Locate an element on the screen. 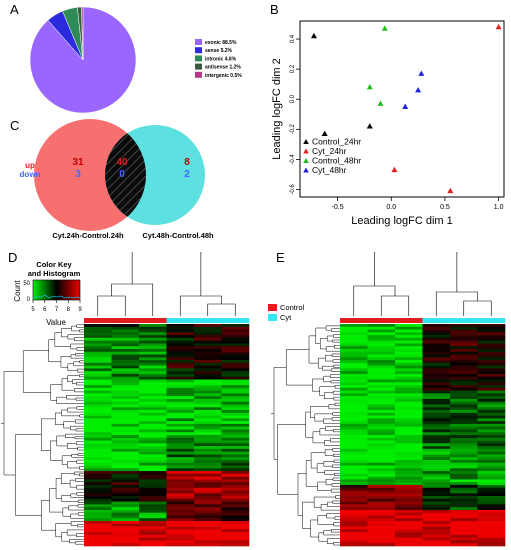  y-tick-label-1: -0.4 is located at coordinates (293, 159).